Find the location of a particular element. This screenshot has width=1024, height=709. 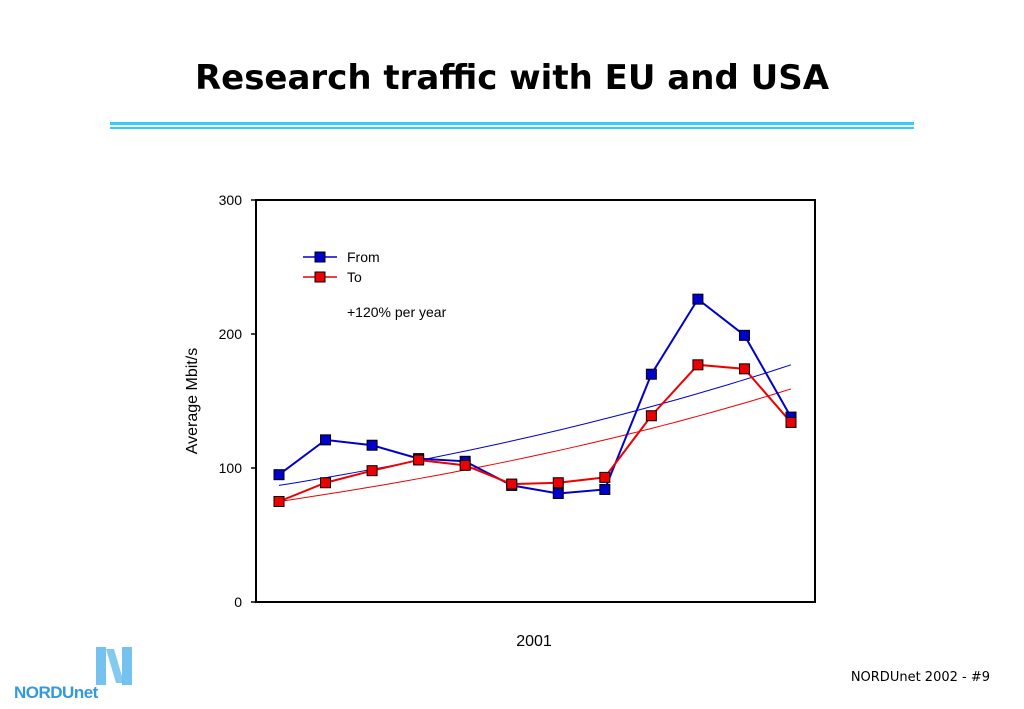

trend-lines is located at coordinates (535, 433).